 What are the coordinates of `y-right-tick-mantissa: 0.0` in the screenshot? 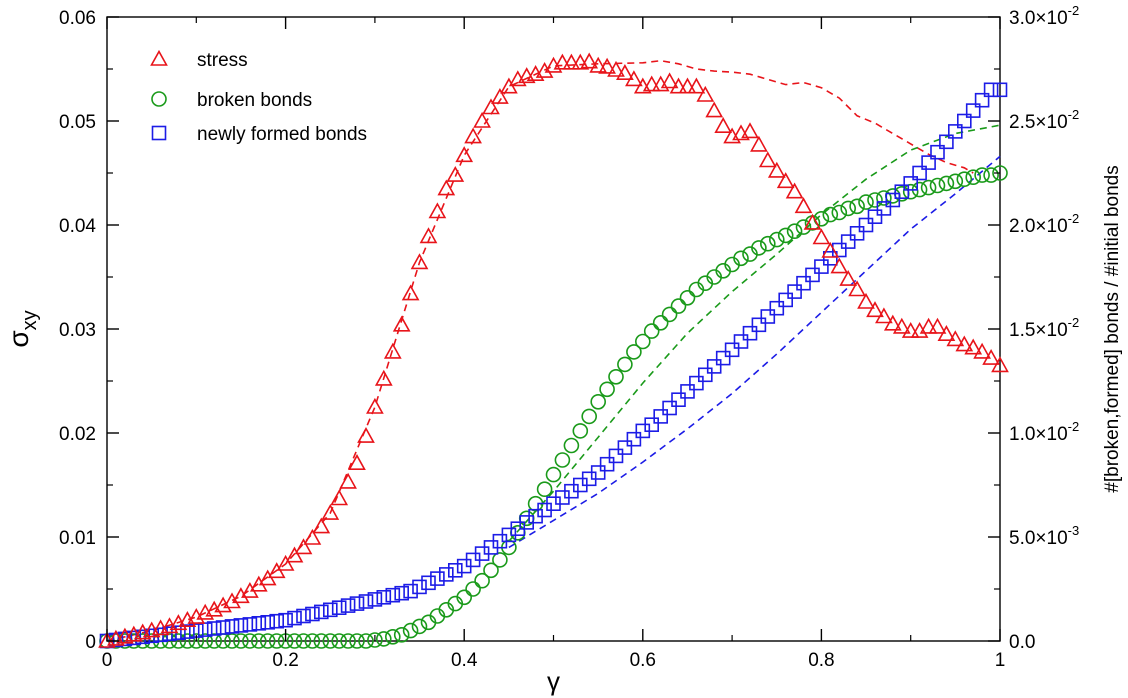 It's located at (1022, 642).